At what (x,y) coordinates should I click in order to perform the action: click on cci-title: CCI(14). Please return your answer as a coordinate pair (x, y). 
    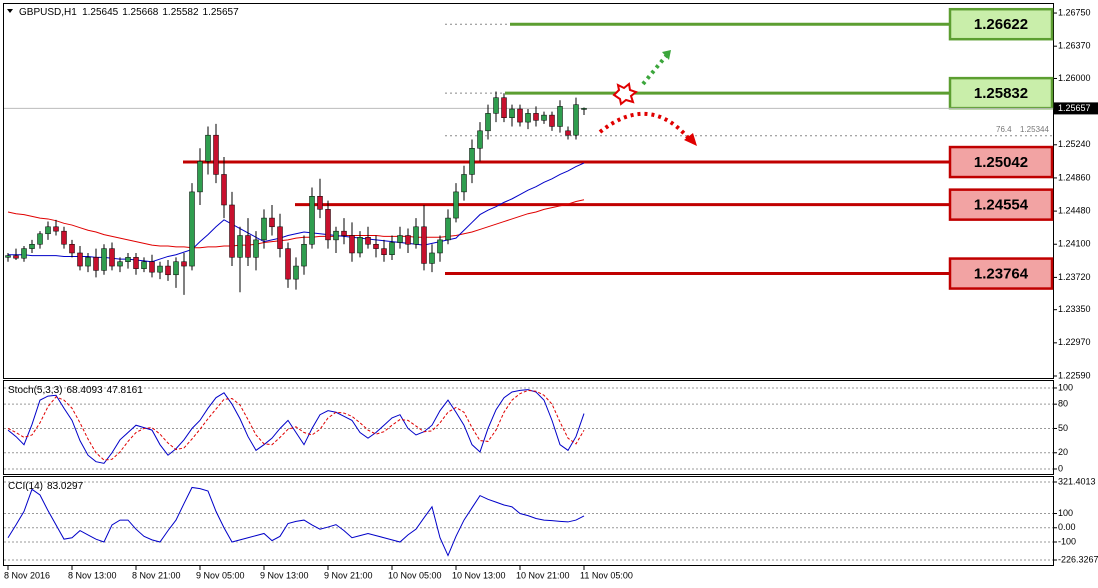
    Looking at the image, I should click on (25, 486).